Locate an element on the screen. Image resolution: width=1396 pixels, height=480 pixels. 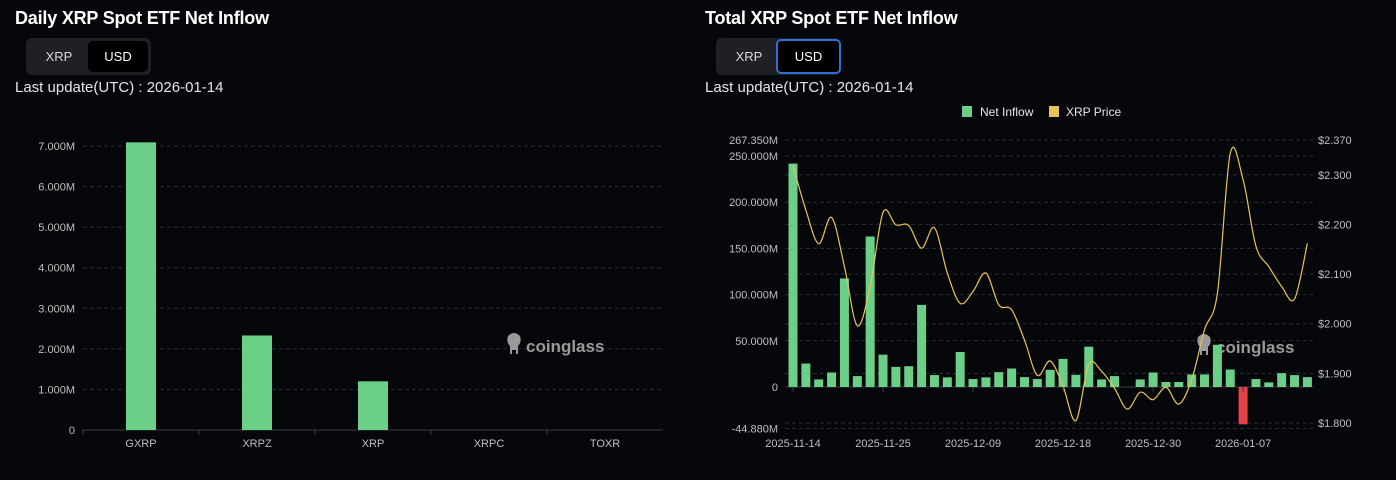
bar-xrpz is located at coordinates (257, 382).